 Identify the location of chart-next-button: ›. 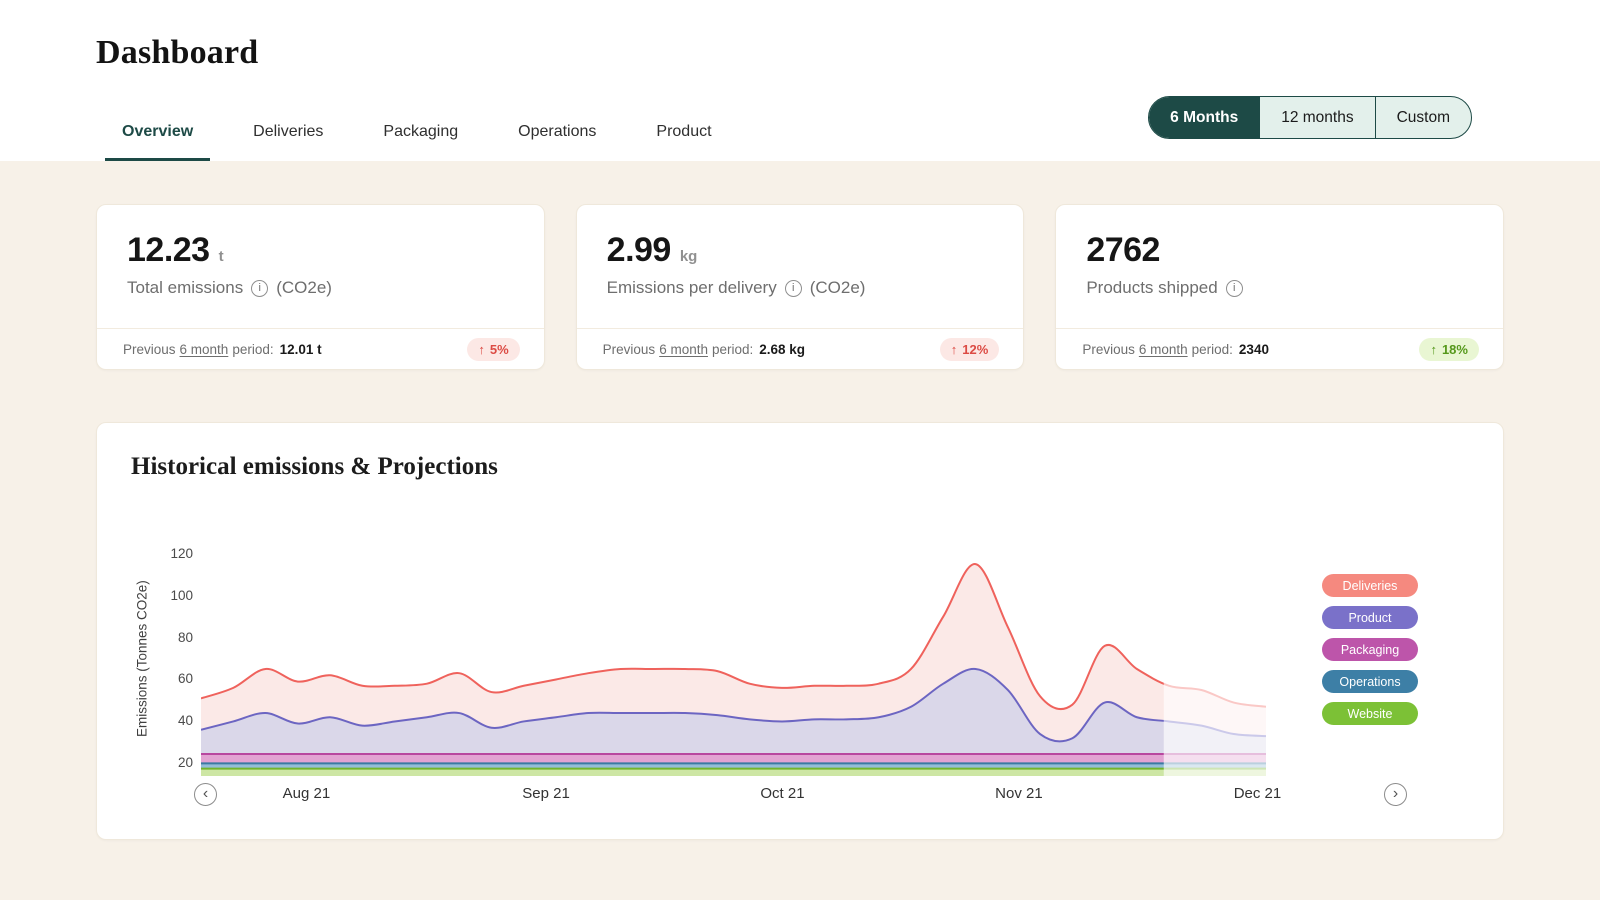
(1395, 794).